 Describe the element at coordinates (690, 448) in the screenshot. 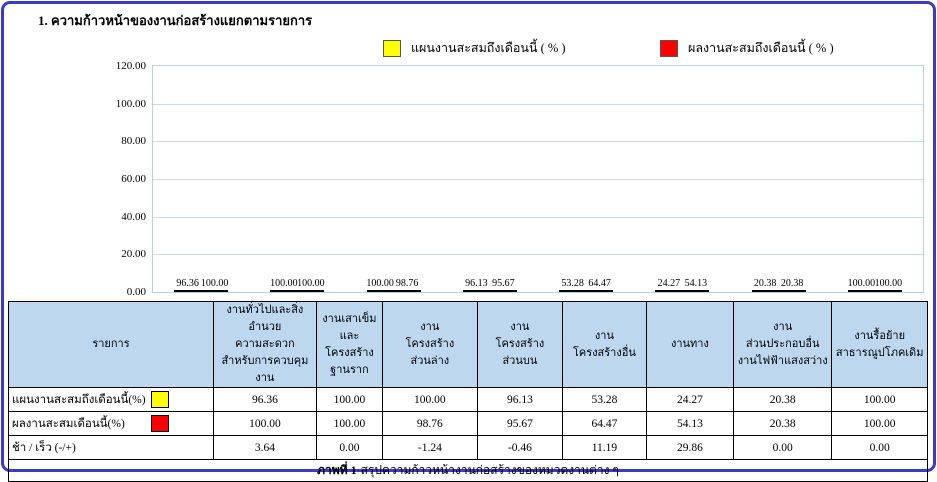

I see `table-cell: 29.86` at that location.